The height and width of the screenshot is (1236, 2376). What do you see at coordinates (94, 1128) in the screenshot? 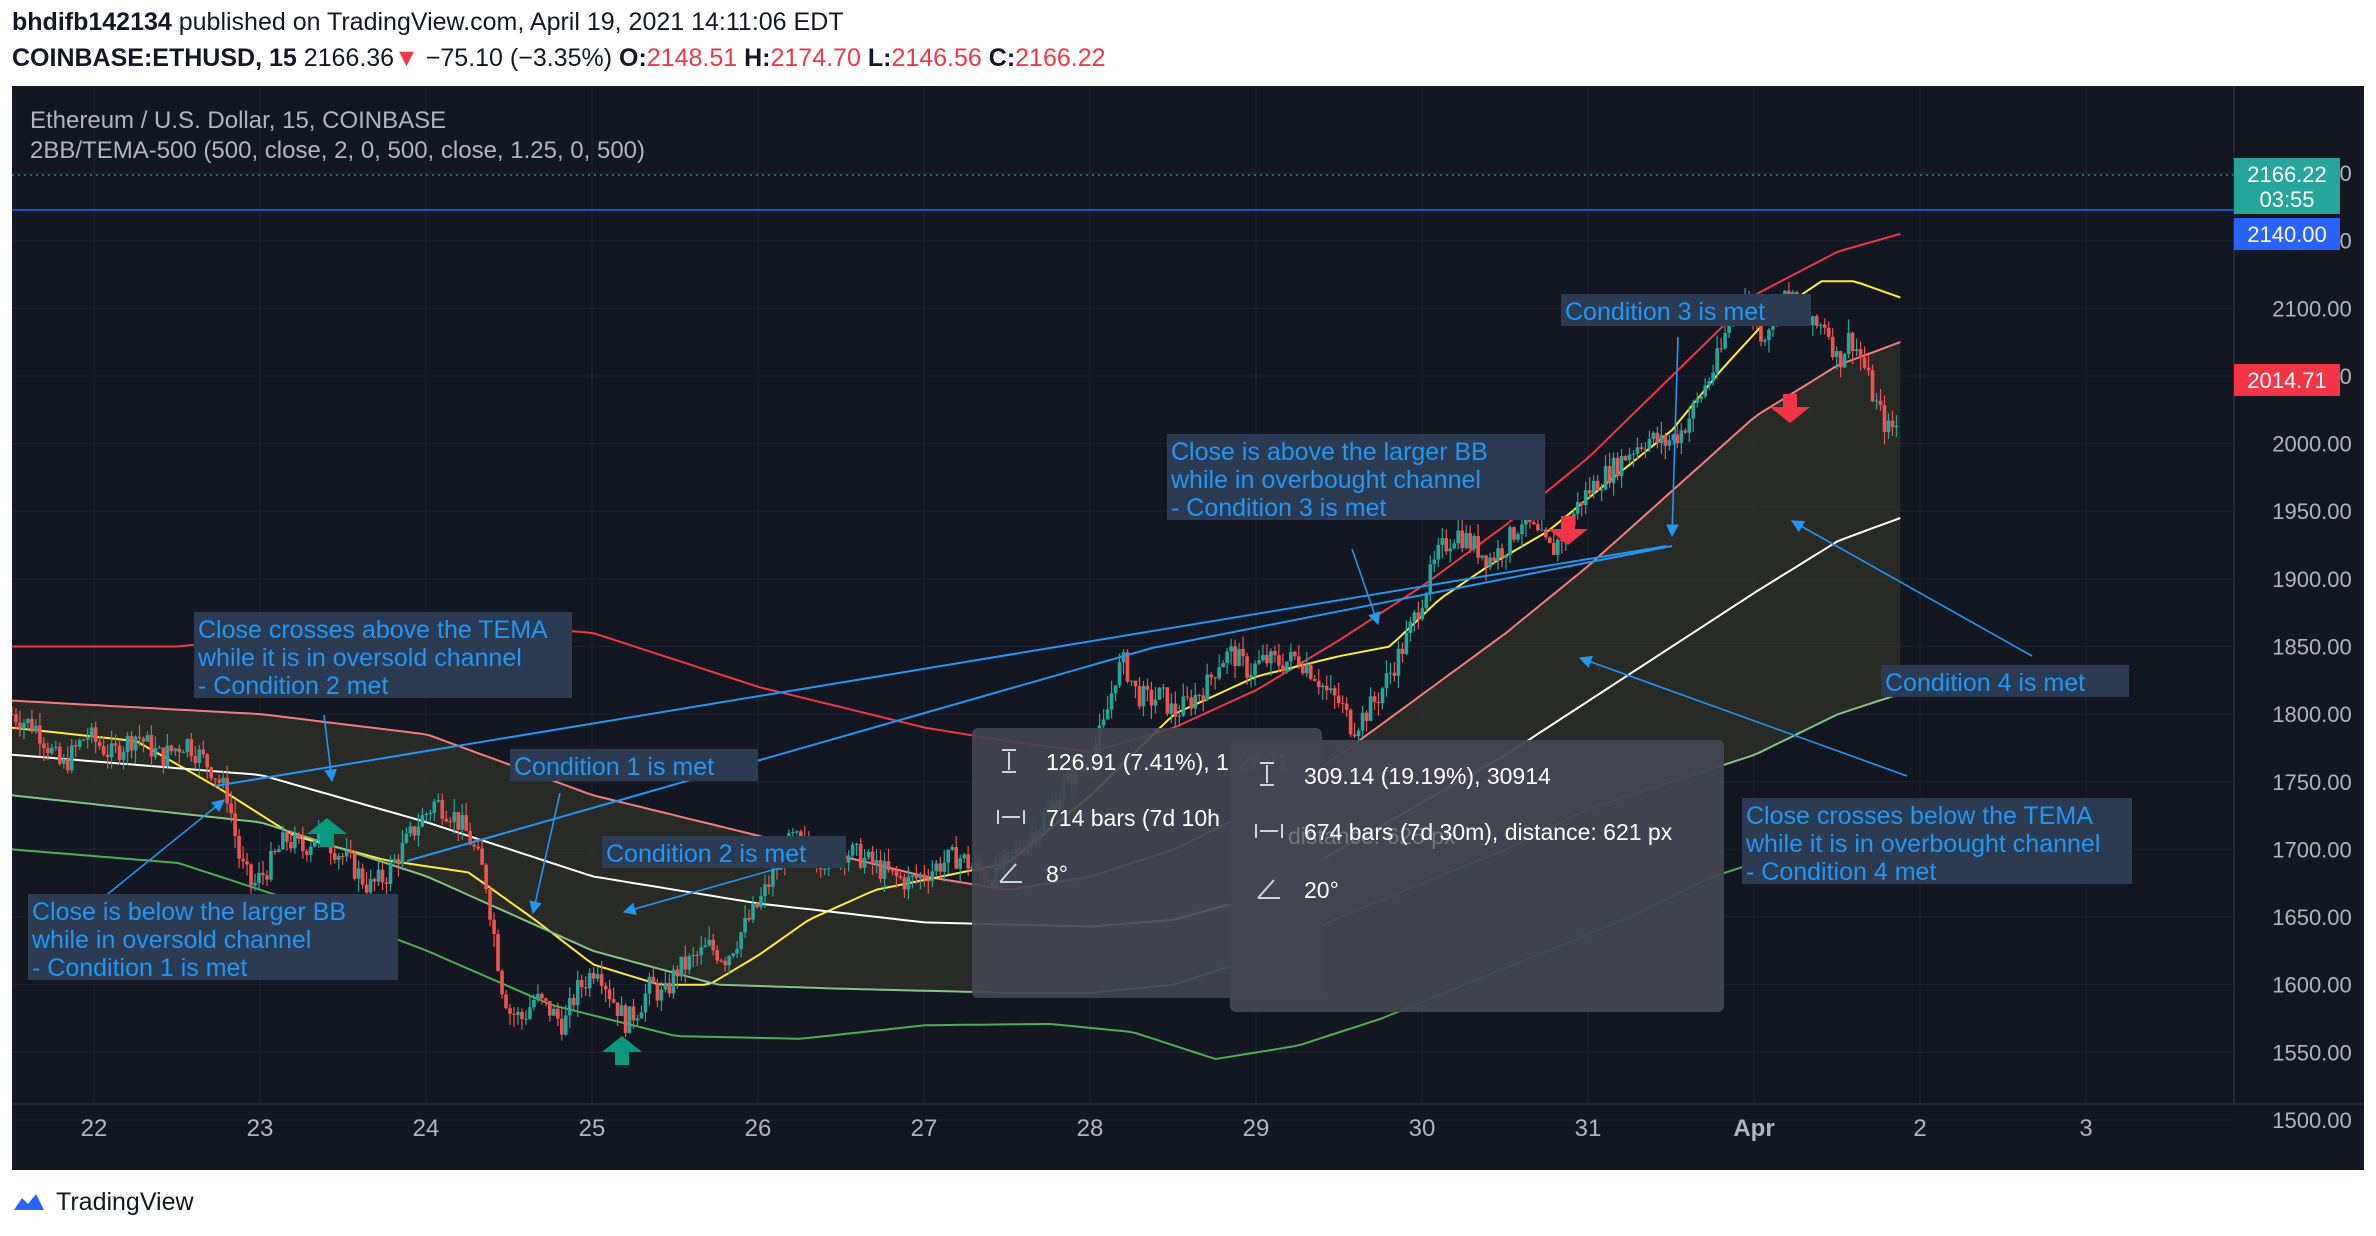
I see `time-tick: 22` at bounding box center [94, 1128].